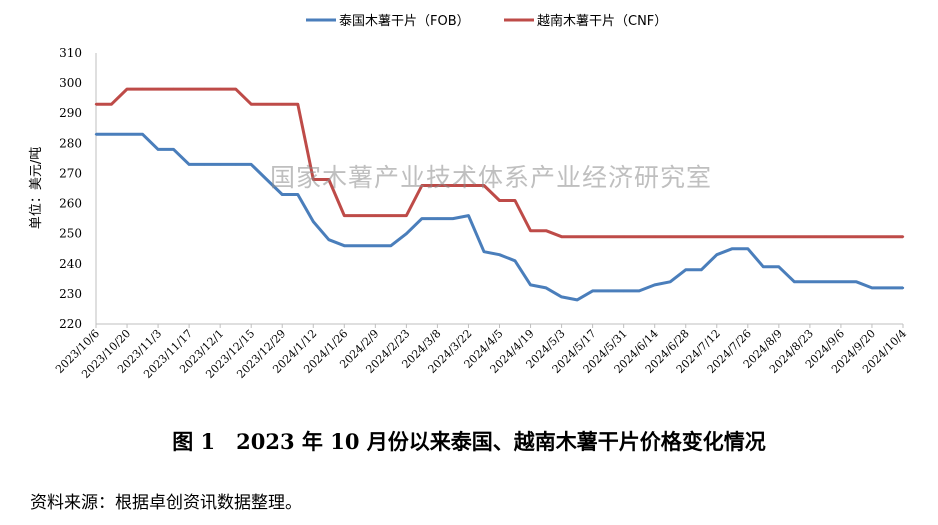  I want to click on y-tick-label: 290, so click(70, 113).